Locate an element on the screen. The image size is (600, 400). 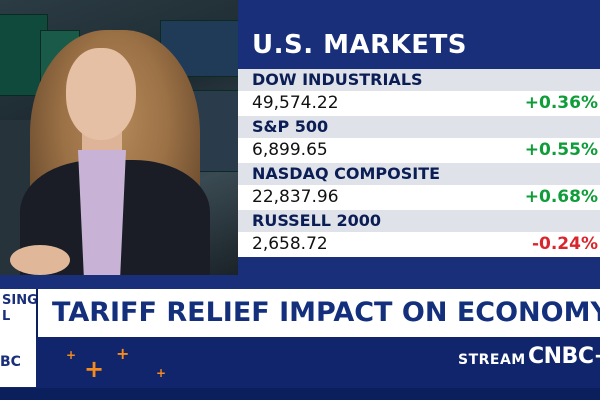
bottom-strip is located at coordinates (300, 394).